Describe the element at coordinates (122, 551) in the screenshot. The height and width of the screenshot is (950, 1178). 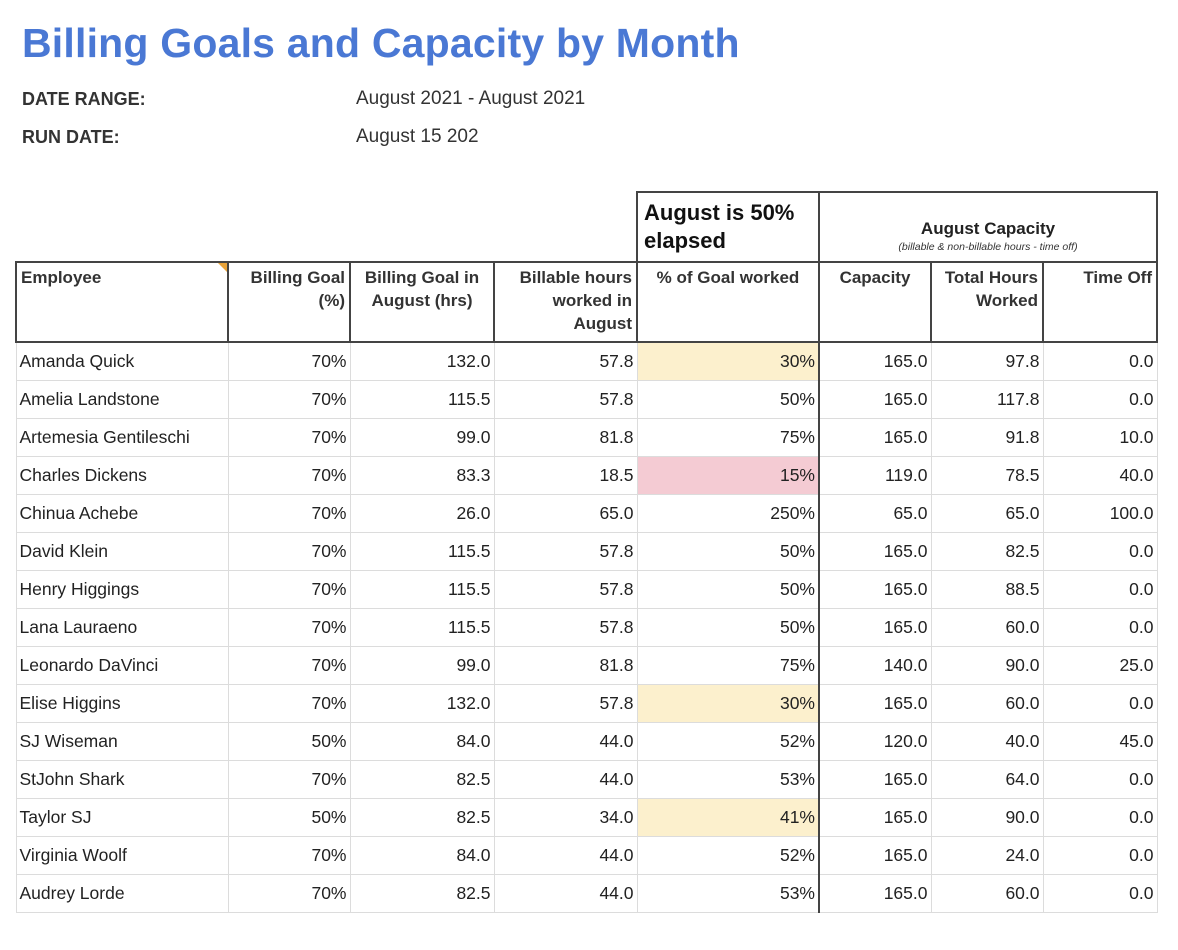
I see `employee-name-cell: David Klein` at that location.